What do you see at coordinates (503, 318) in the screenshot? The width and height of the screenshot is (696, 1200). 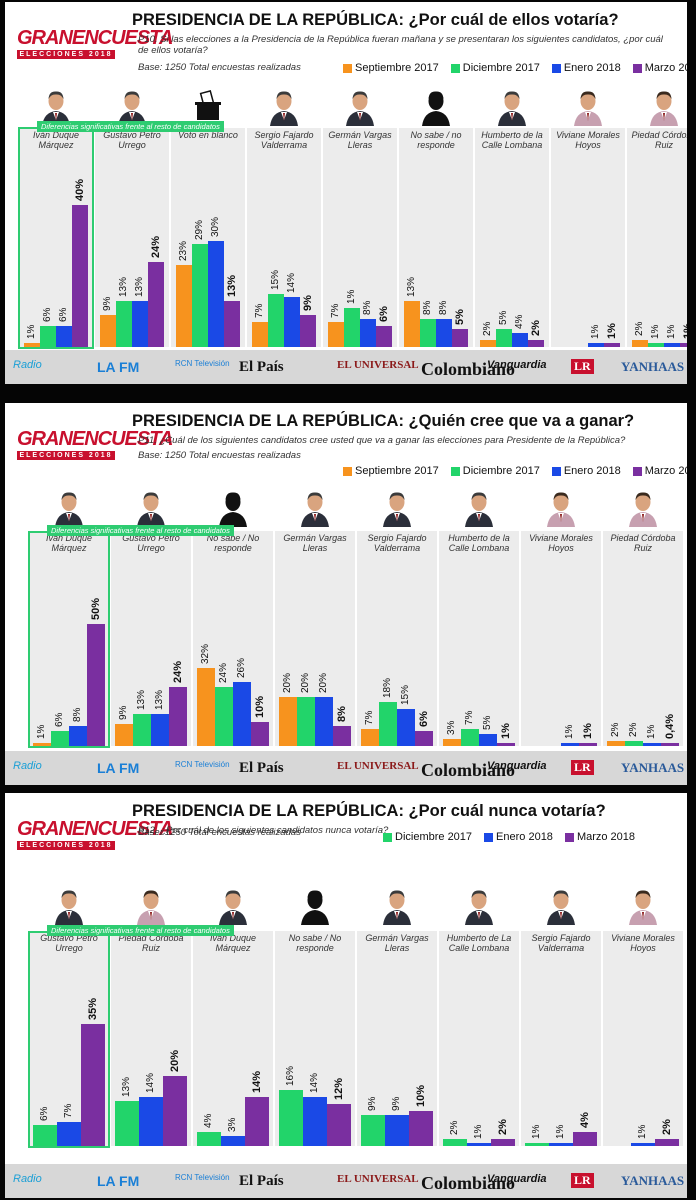 I see `value-label: 5%` at bounding box center [503, 318].